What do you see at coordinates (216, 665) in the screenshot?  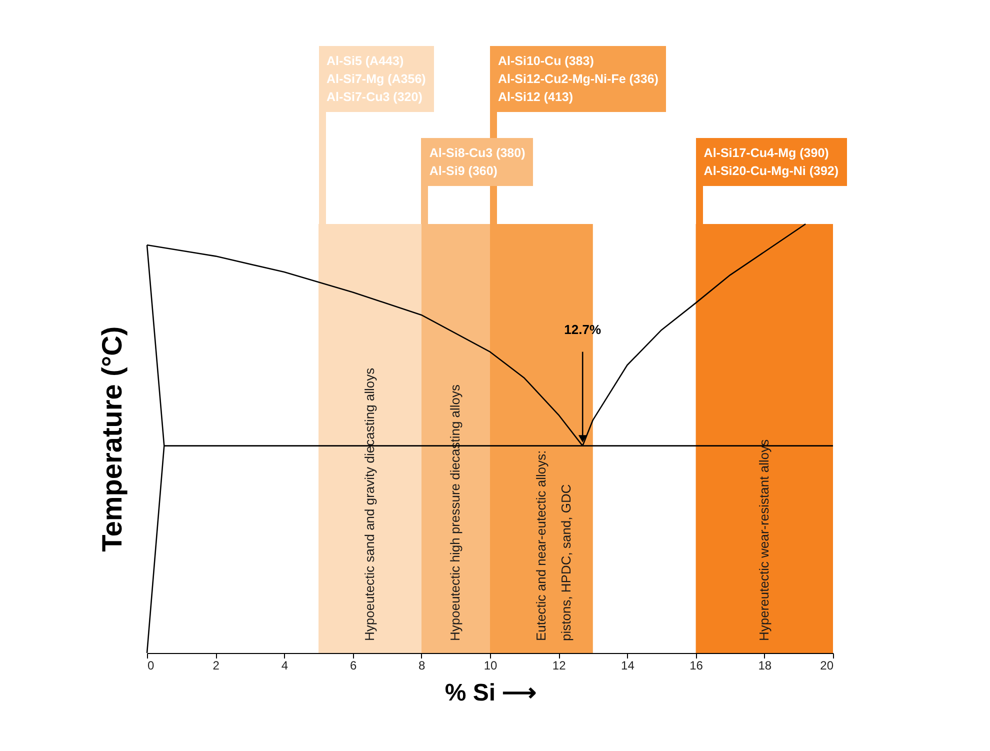 I see `x-tick-label: 2` at bounding box center [216, 665].